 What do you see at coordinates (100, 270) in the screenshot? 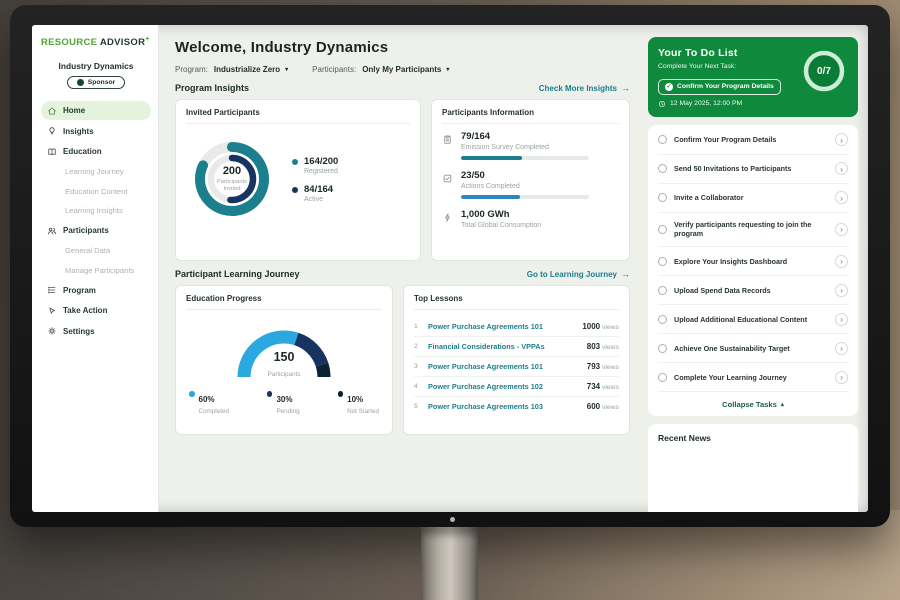
I see `sidebar-item-label: Manage Participants` at bounding box center [100, 270].